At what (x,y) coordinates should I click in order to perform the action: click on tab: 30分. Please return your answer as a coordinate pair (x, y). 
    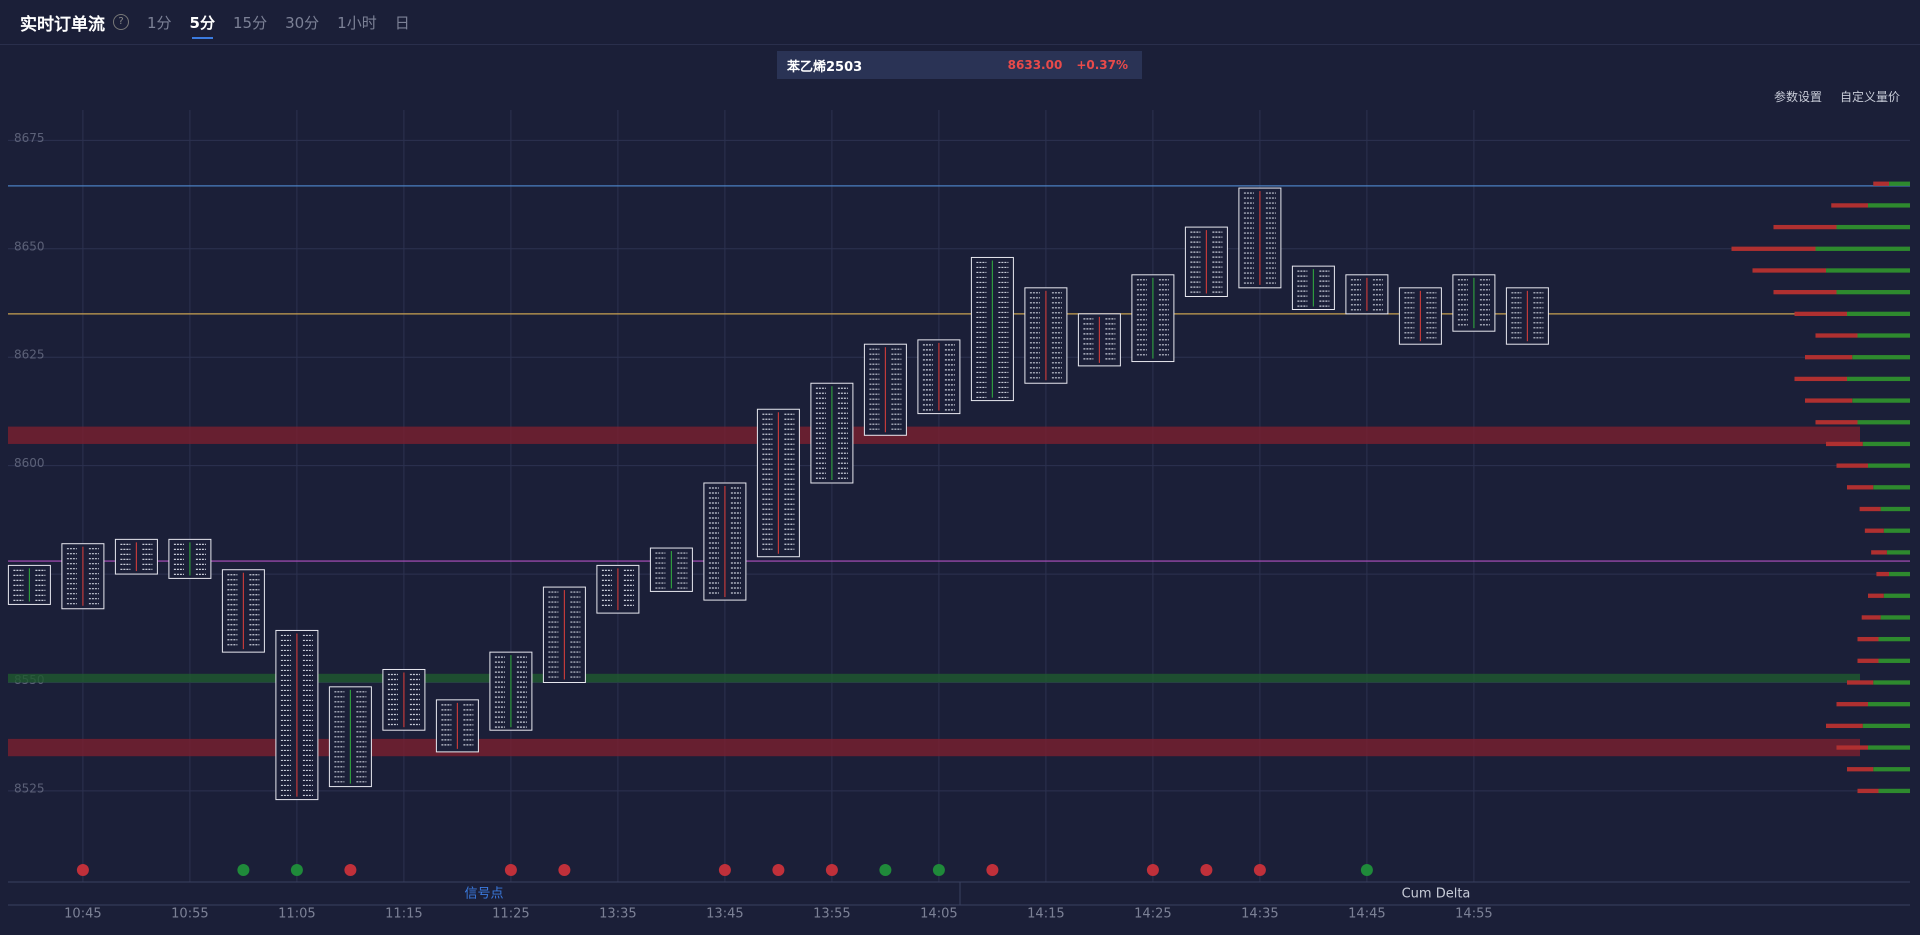
    Looking at the image, I should click on (302, 22).